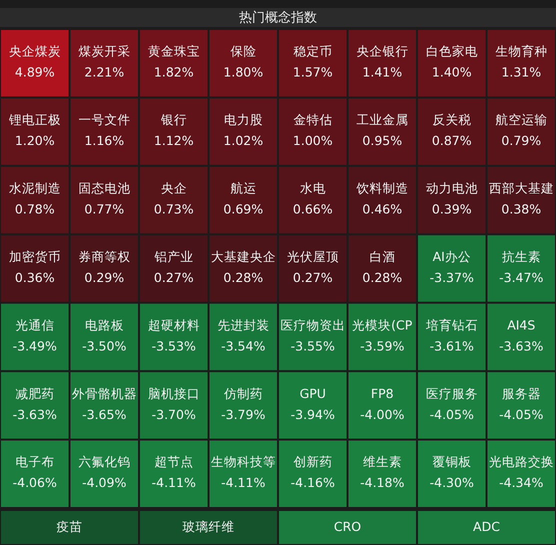  I want to click on category-label: 银行, so click(173, 120).